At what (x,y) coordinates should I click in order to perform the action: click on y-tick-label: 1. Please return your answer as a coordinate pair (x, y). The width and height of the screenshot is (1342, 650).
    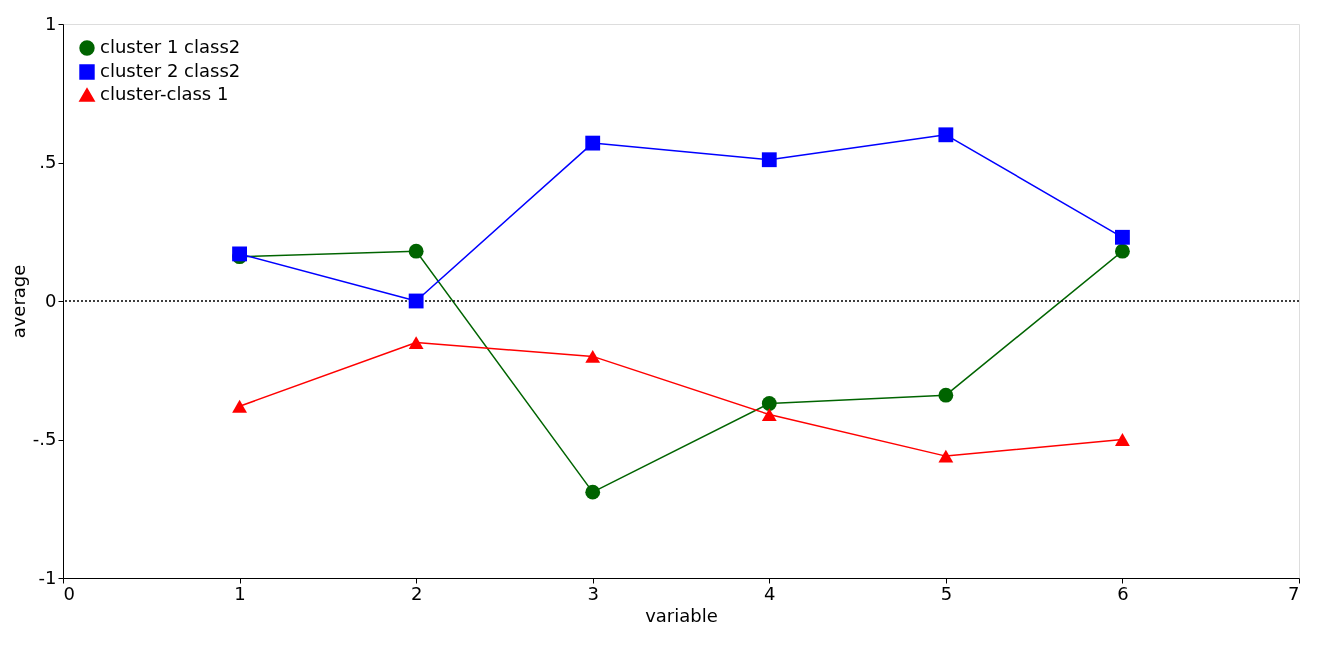
    Looking at the image, I should click on (51, 23).